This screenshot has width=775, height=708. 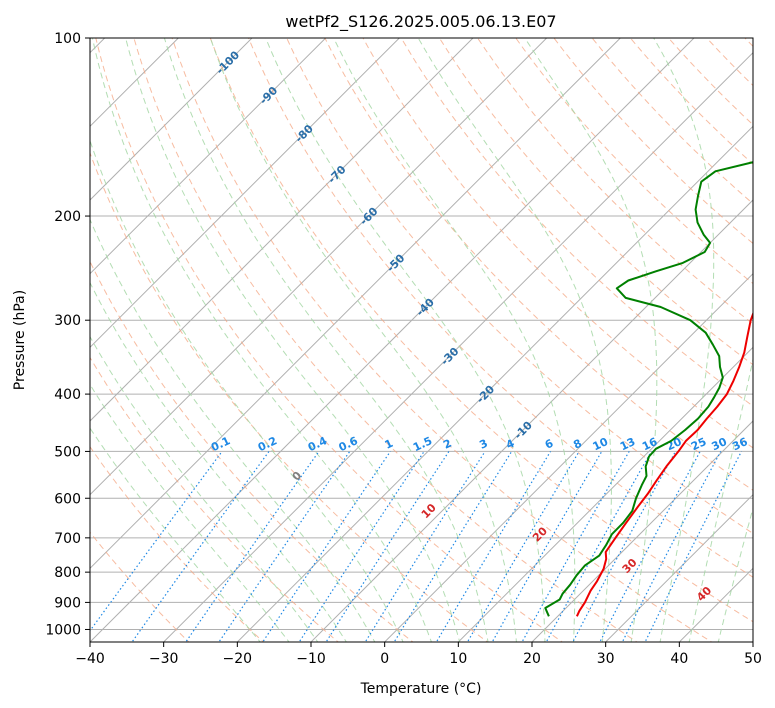 What do you see at coordinates (698, 444) in the screenshot?
I see `mixing-ratio-label: 25` at bounding box center [698, 444].